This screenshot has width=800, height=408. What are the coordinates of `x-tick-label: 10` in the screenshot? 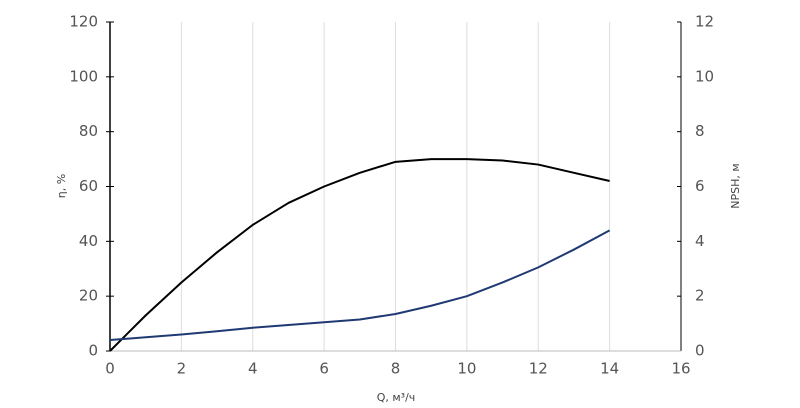 It's located at (466, 369).